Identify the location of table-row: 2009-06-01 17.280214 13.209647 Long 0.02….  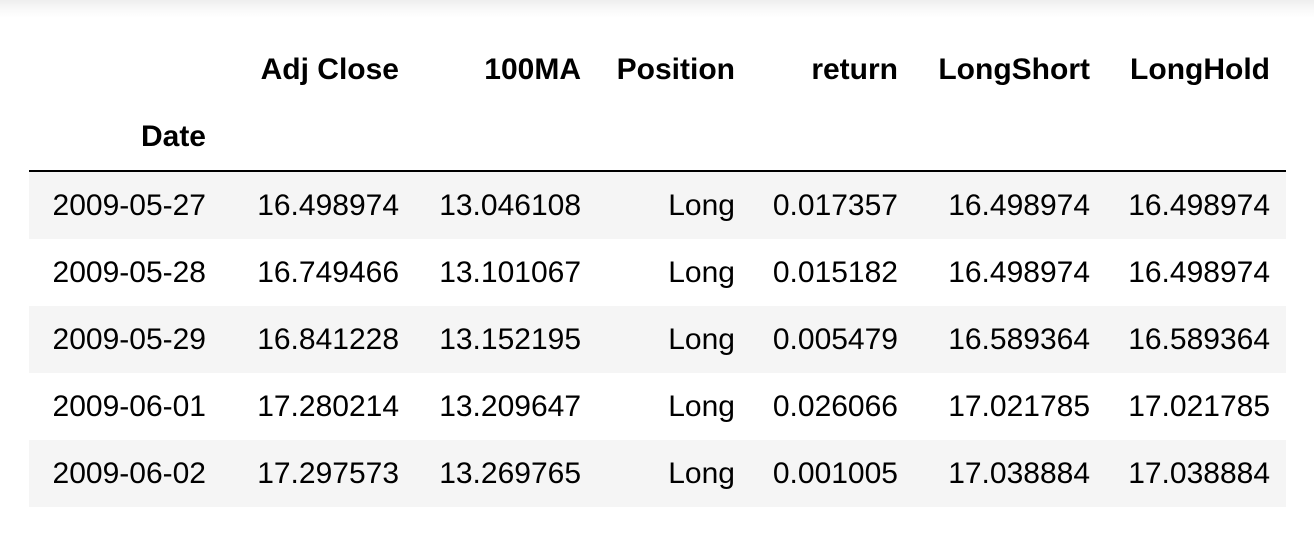
(657, 406).